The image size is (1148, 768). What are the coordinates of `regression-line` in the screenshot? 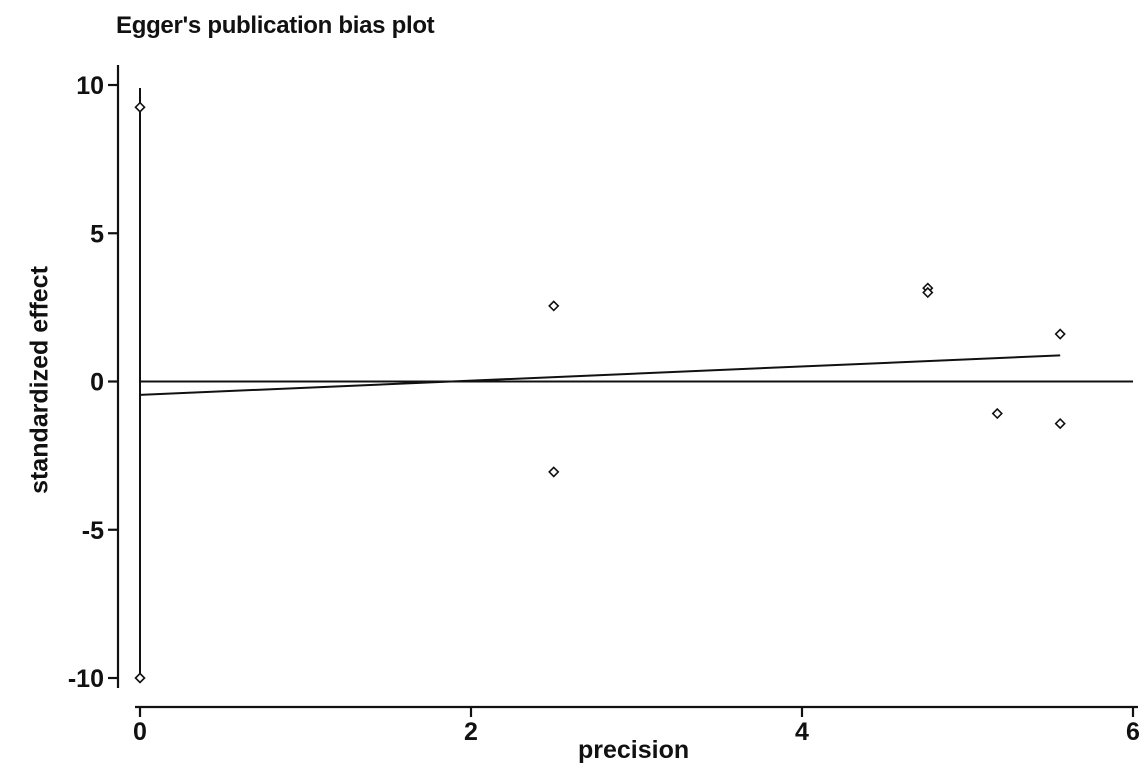 It's located at (600, 375).